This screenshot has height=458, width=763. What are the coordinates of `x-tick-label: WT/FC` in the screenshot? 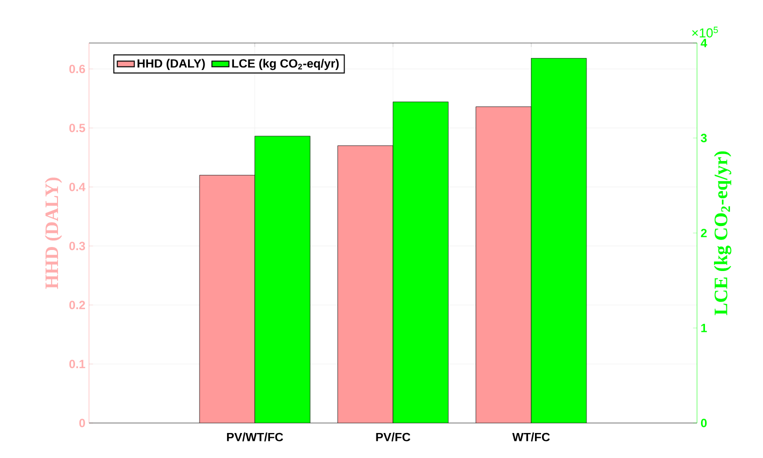 It's located at (531, 437).